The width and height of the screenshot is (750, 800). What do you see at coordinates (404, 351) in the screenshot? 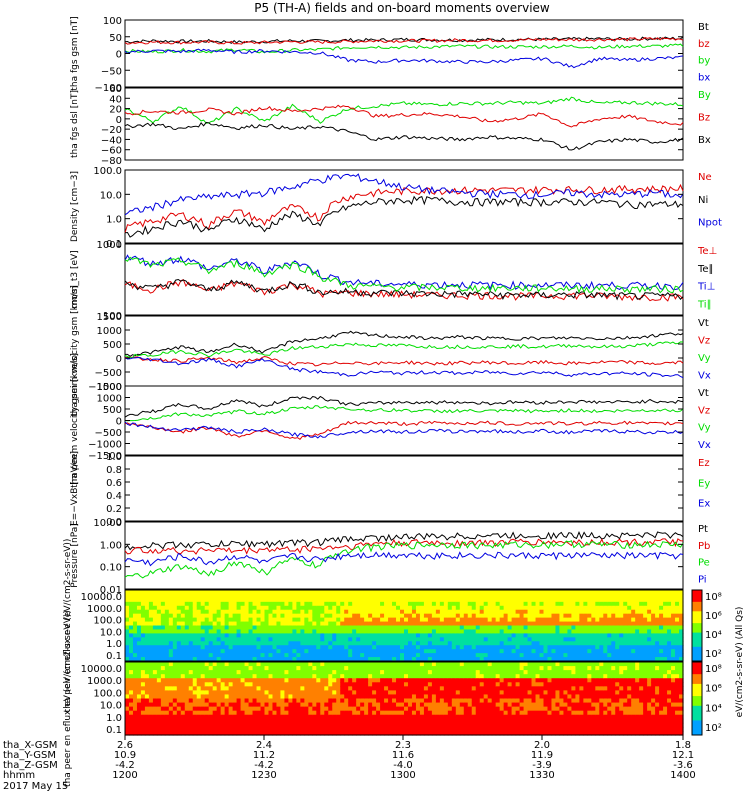
I see `panel-frame` at bounding box center [404, 351].